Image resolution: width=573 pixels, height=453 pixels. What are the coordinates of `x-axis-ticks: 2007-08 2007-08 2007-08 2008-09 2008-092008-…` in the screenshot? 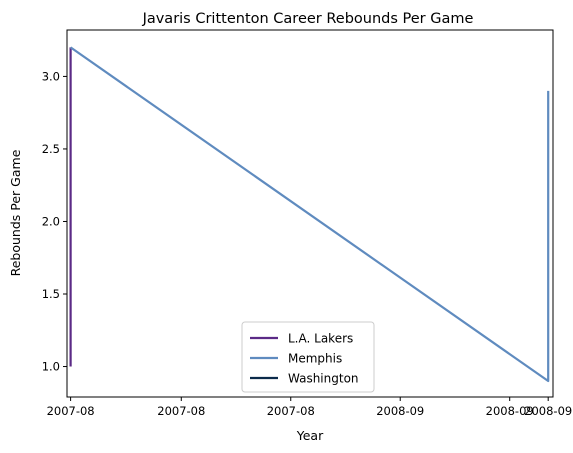 It's located at (309, 407).